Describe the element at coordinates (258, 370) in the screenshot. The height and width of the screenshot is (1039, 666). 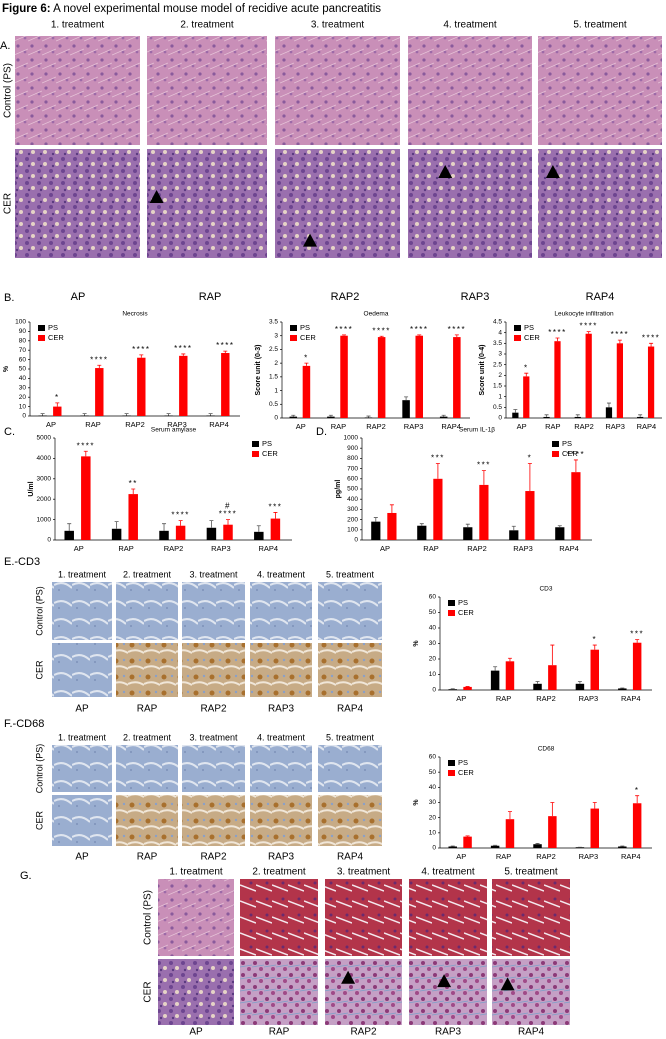
I see `y-axis-label: Score unit (0-3)` at that location.